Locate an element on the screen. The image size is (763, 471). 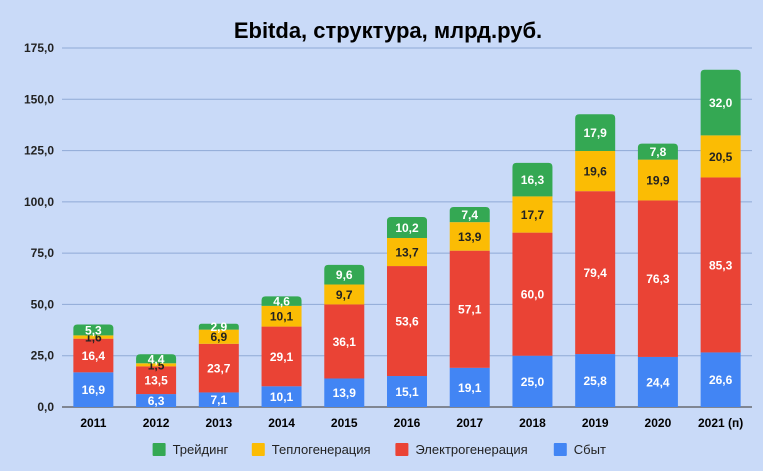
data-label: 20,5 is located at coordinates (721, 157).